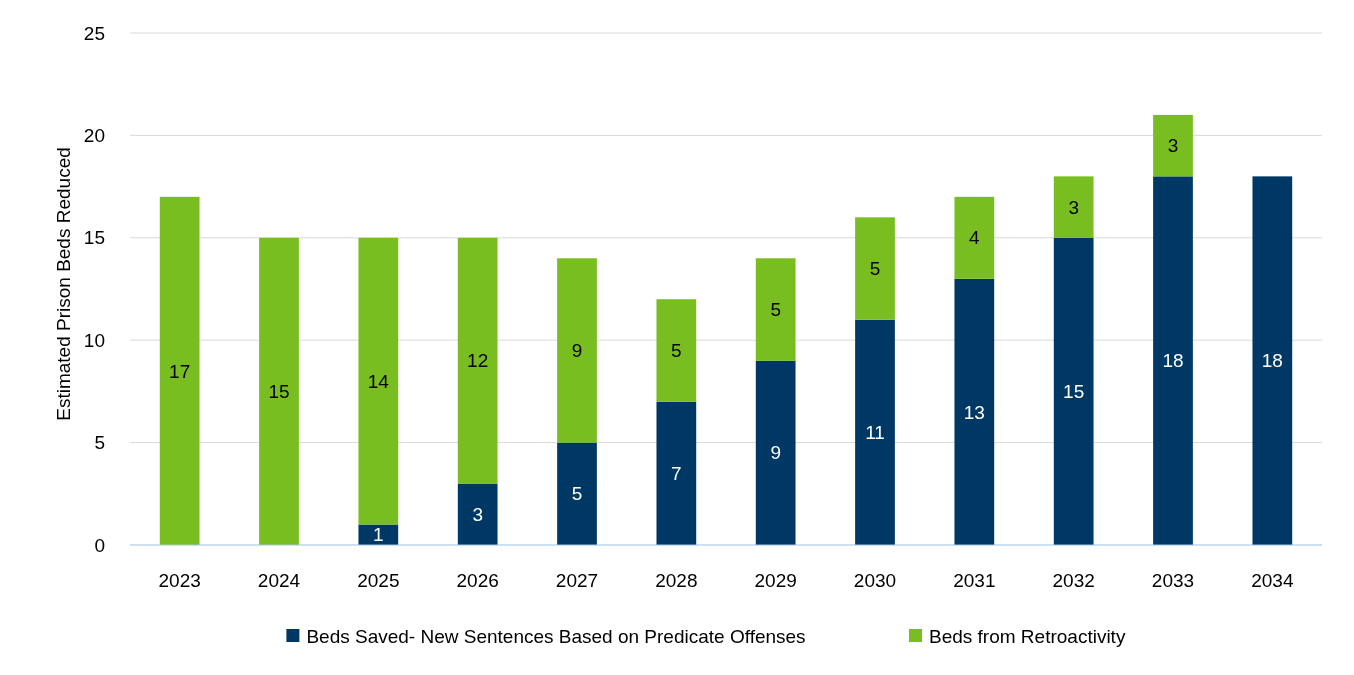 This screenshot has width=1354, height=675. Describe the element at coordinates (974, 580) in the screenshot. I see `x-tick-label: 2031` at that location.